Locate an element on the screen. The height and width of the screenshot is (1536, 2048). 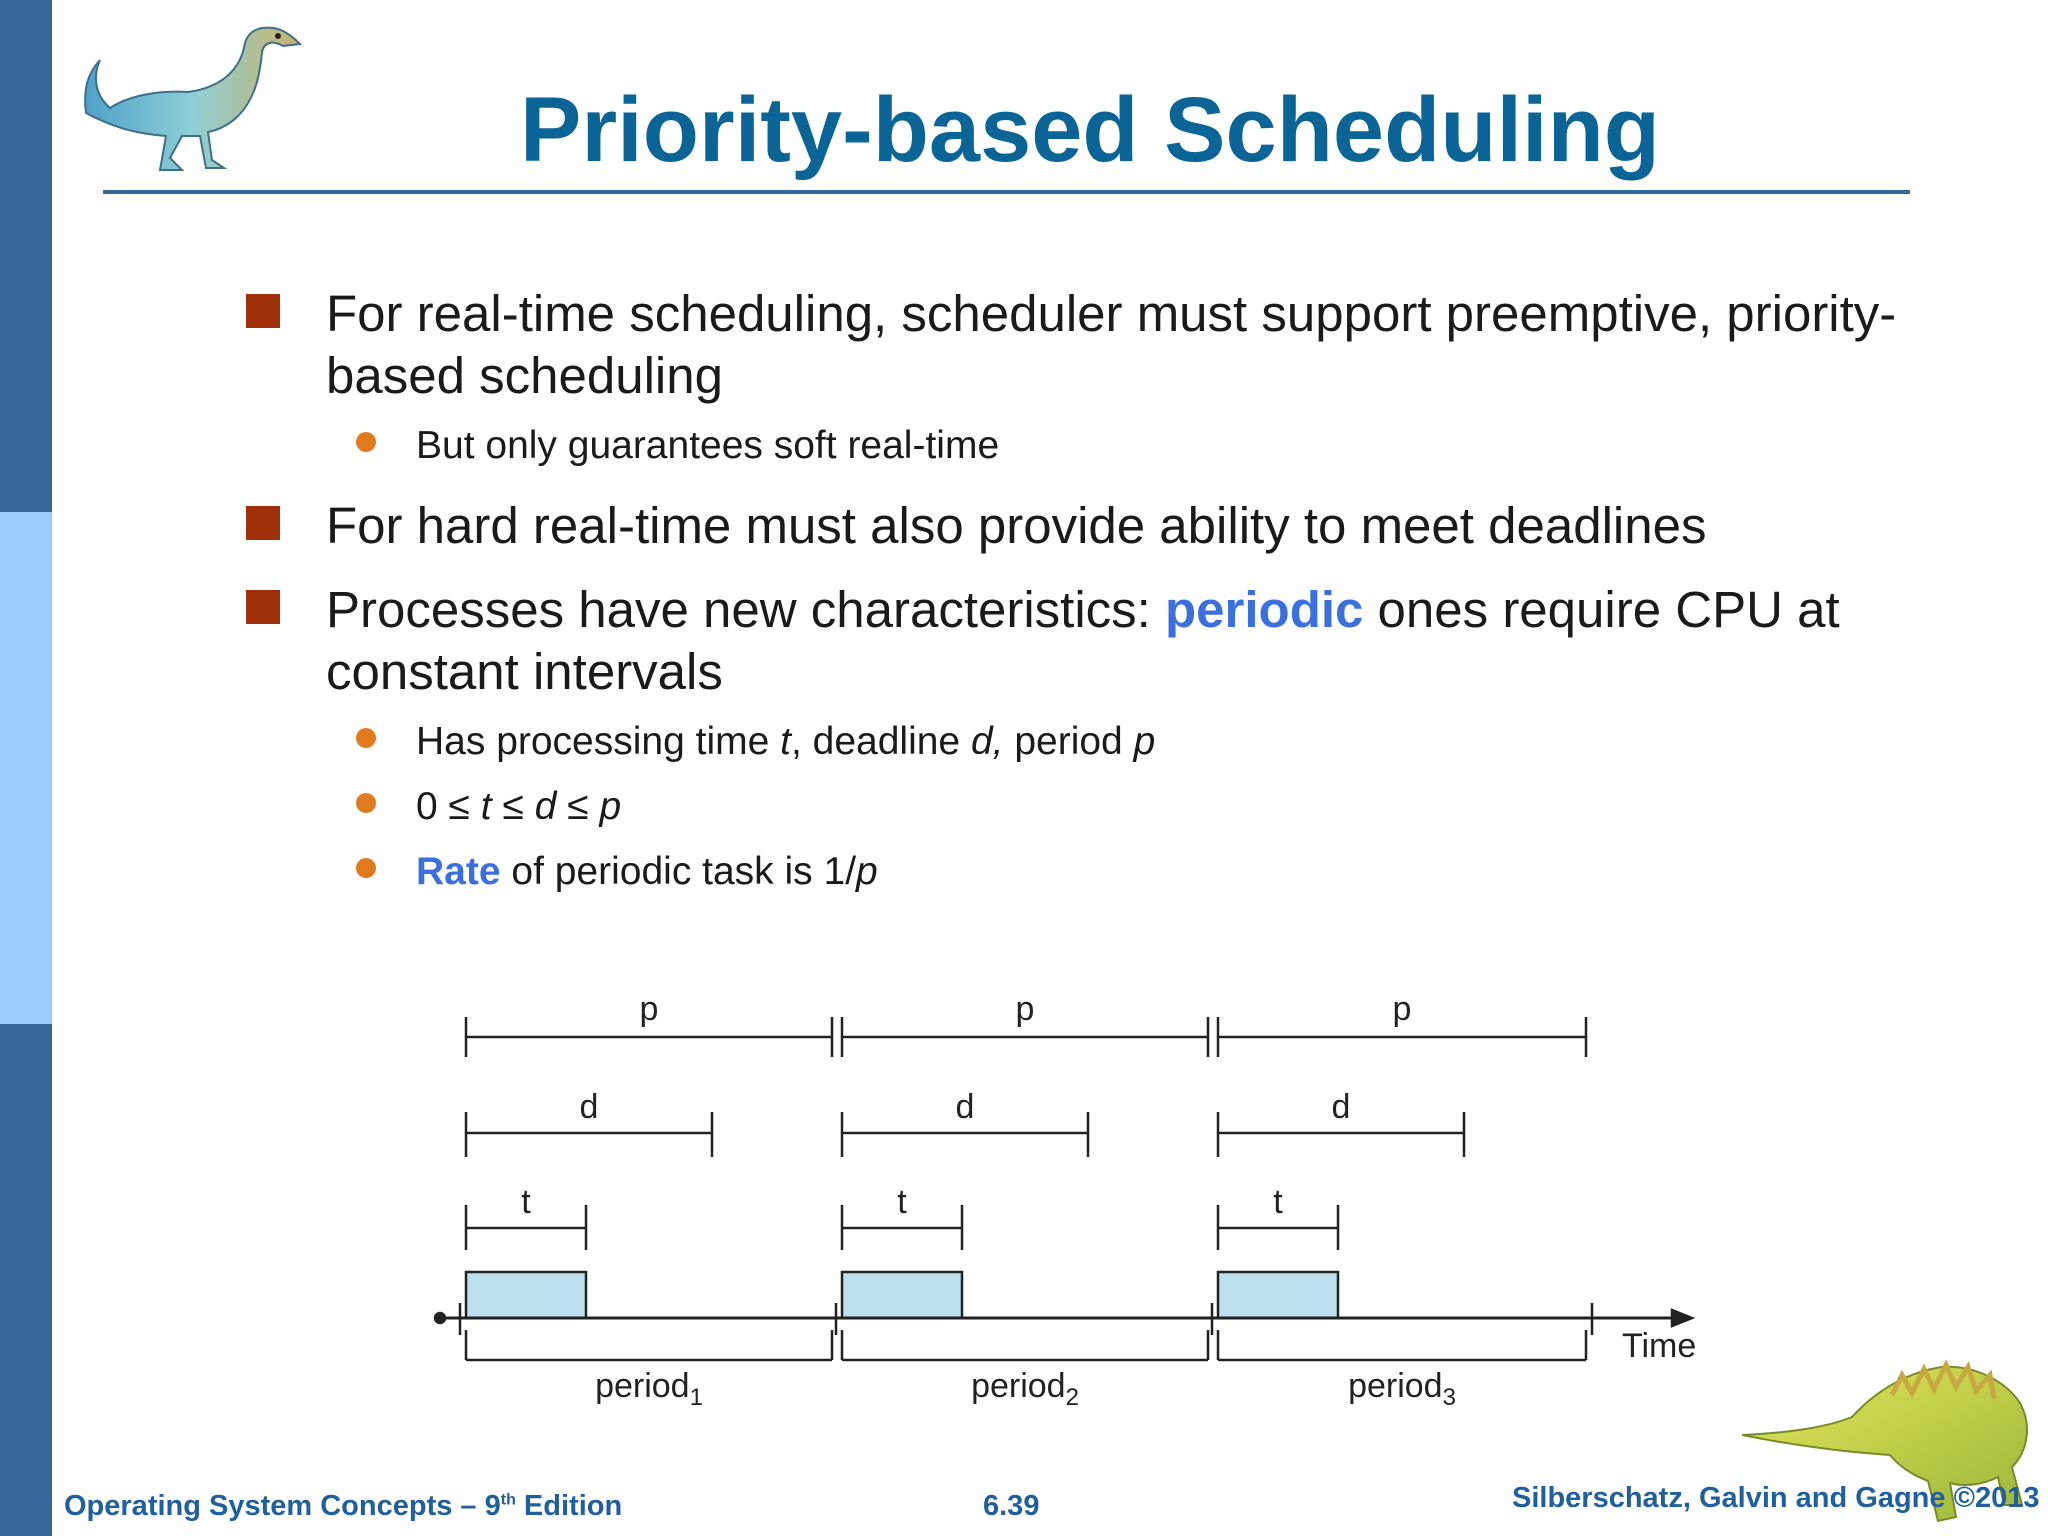
footer-book-title: Operating System Concepts – 9th Edition is located at coordinates (343, 1506).